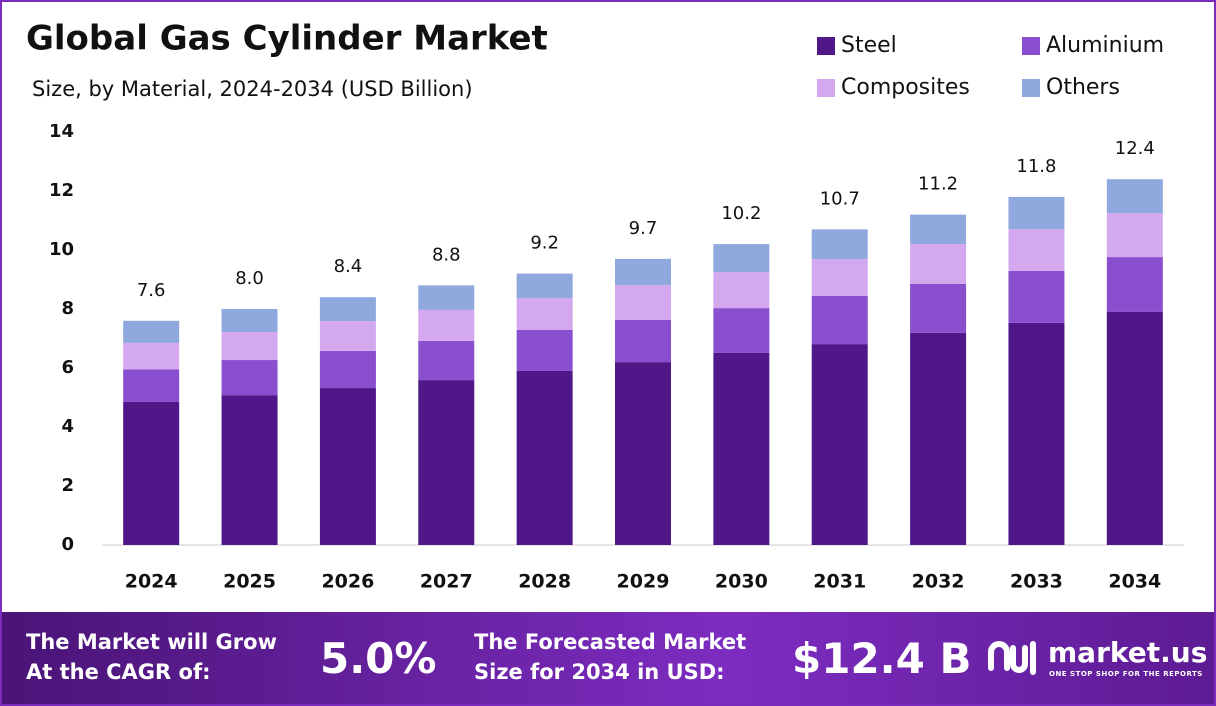  I want to click on total-label: 8.4, so click(348, 266).